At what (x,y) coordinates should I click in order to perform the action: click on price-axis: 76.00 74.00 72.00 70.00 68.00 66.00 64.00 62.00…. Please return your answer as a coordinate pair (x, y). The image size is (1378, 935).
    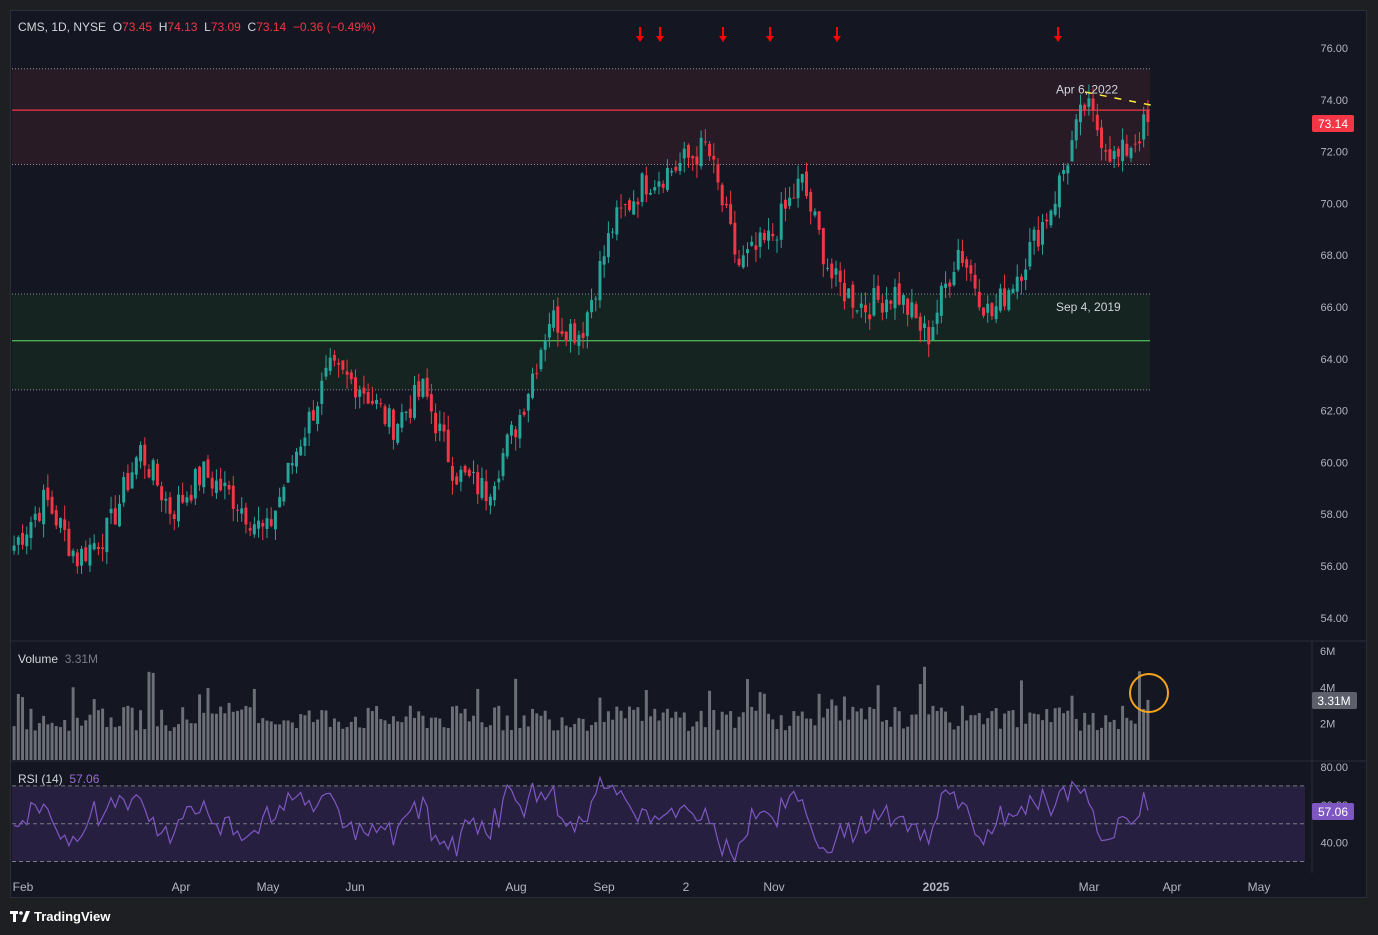
    Looking at the image, I should click on (1334, 334).